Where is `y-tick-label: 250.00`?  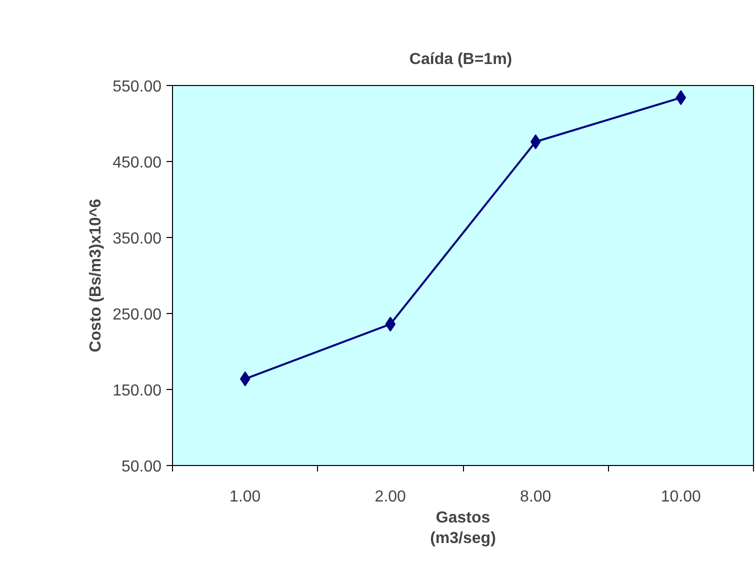
y-tick-label: 250.00 is located at coordinates (137, 315).